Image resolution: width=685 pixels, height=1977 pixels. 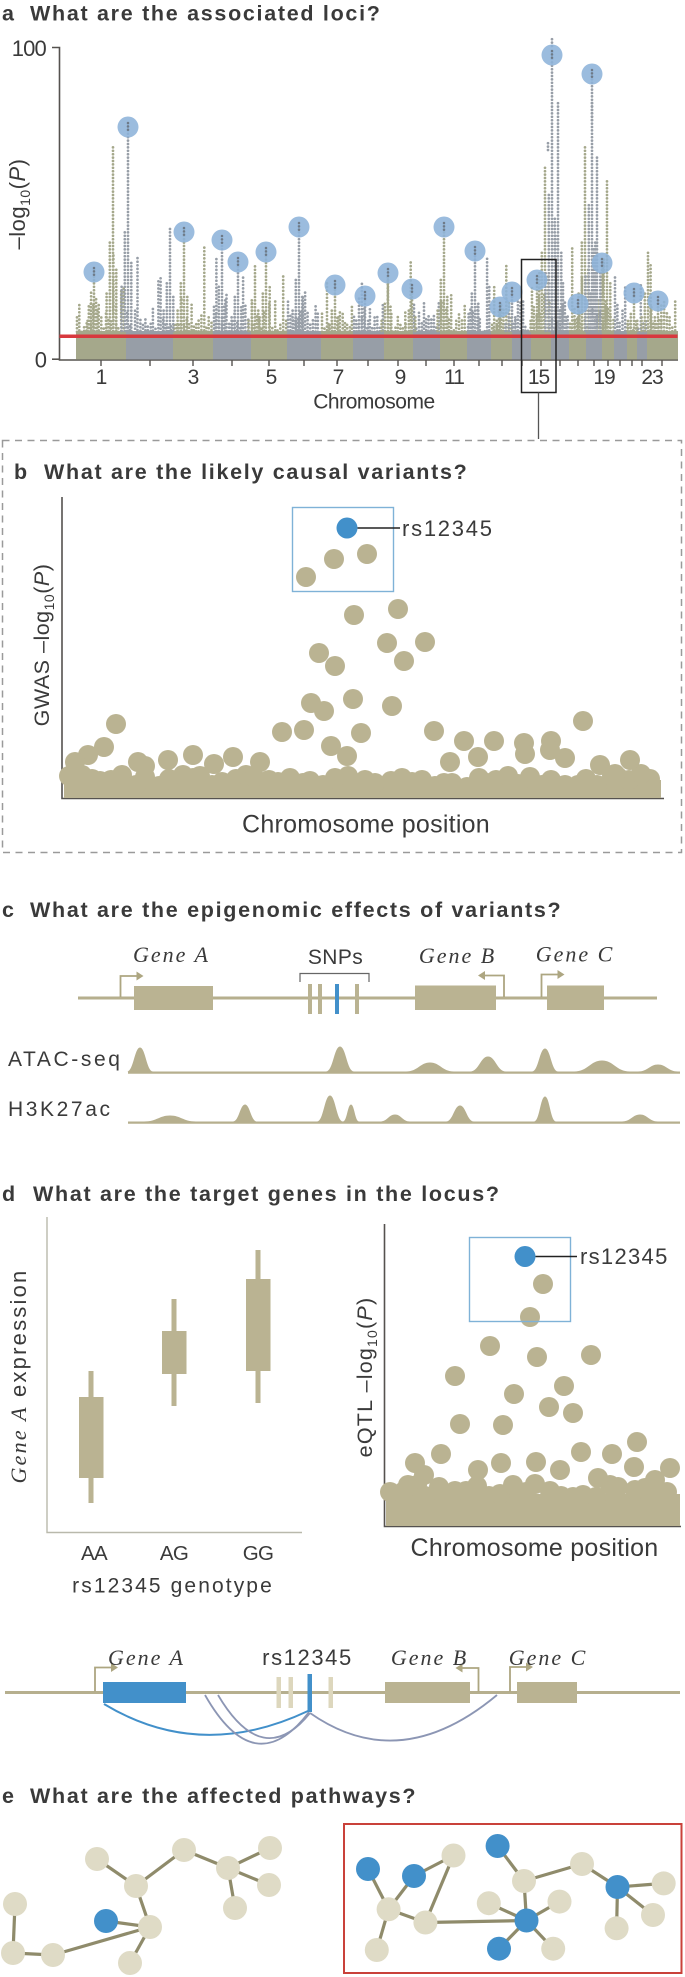 What do you see at coordinates (174, 1553) in the screenshot?
I see `svg-text: AG` at bounding box center [174, 1553].